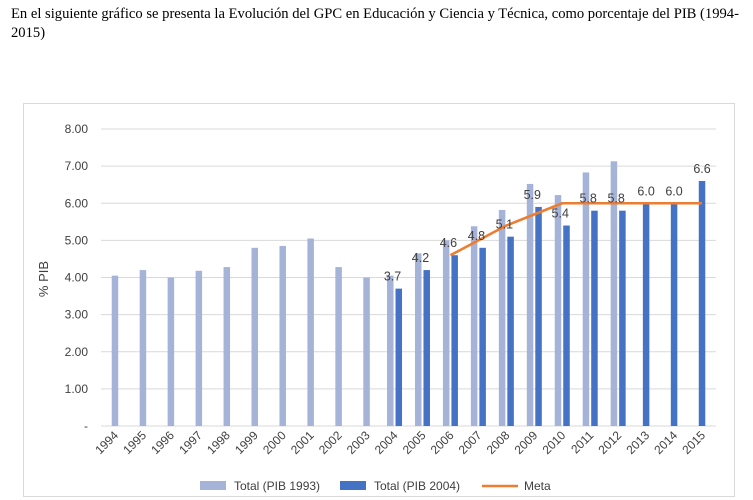  What do you see at coordinates (77, 389) in the screenshot?
I see `y-tick-label: 1.00` at bounding box center [77, 389].